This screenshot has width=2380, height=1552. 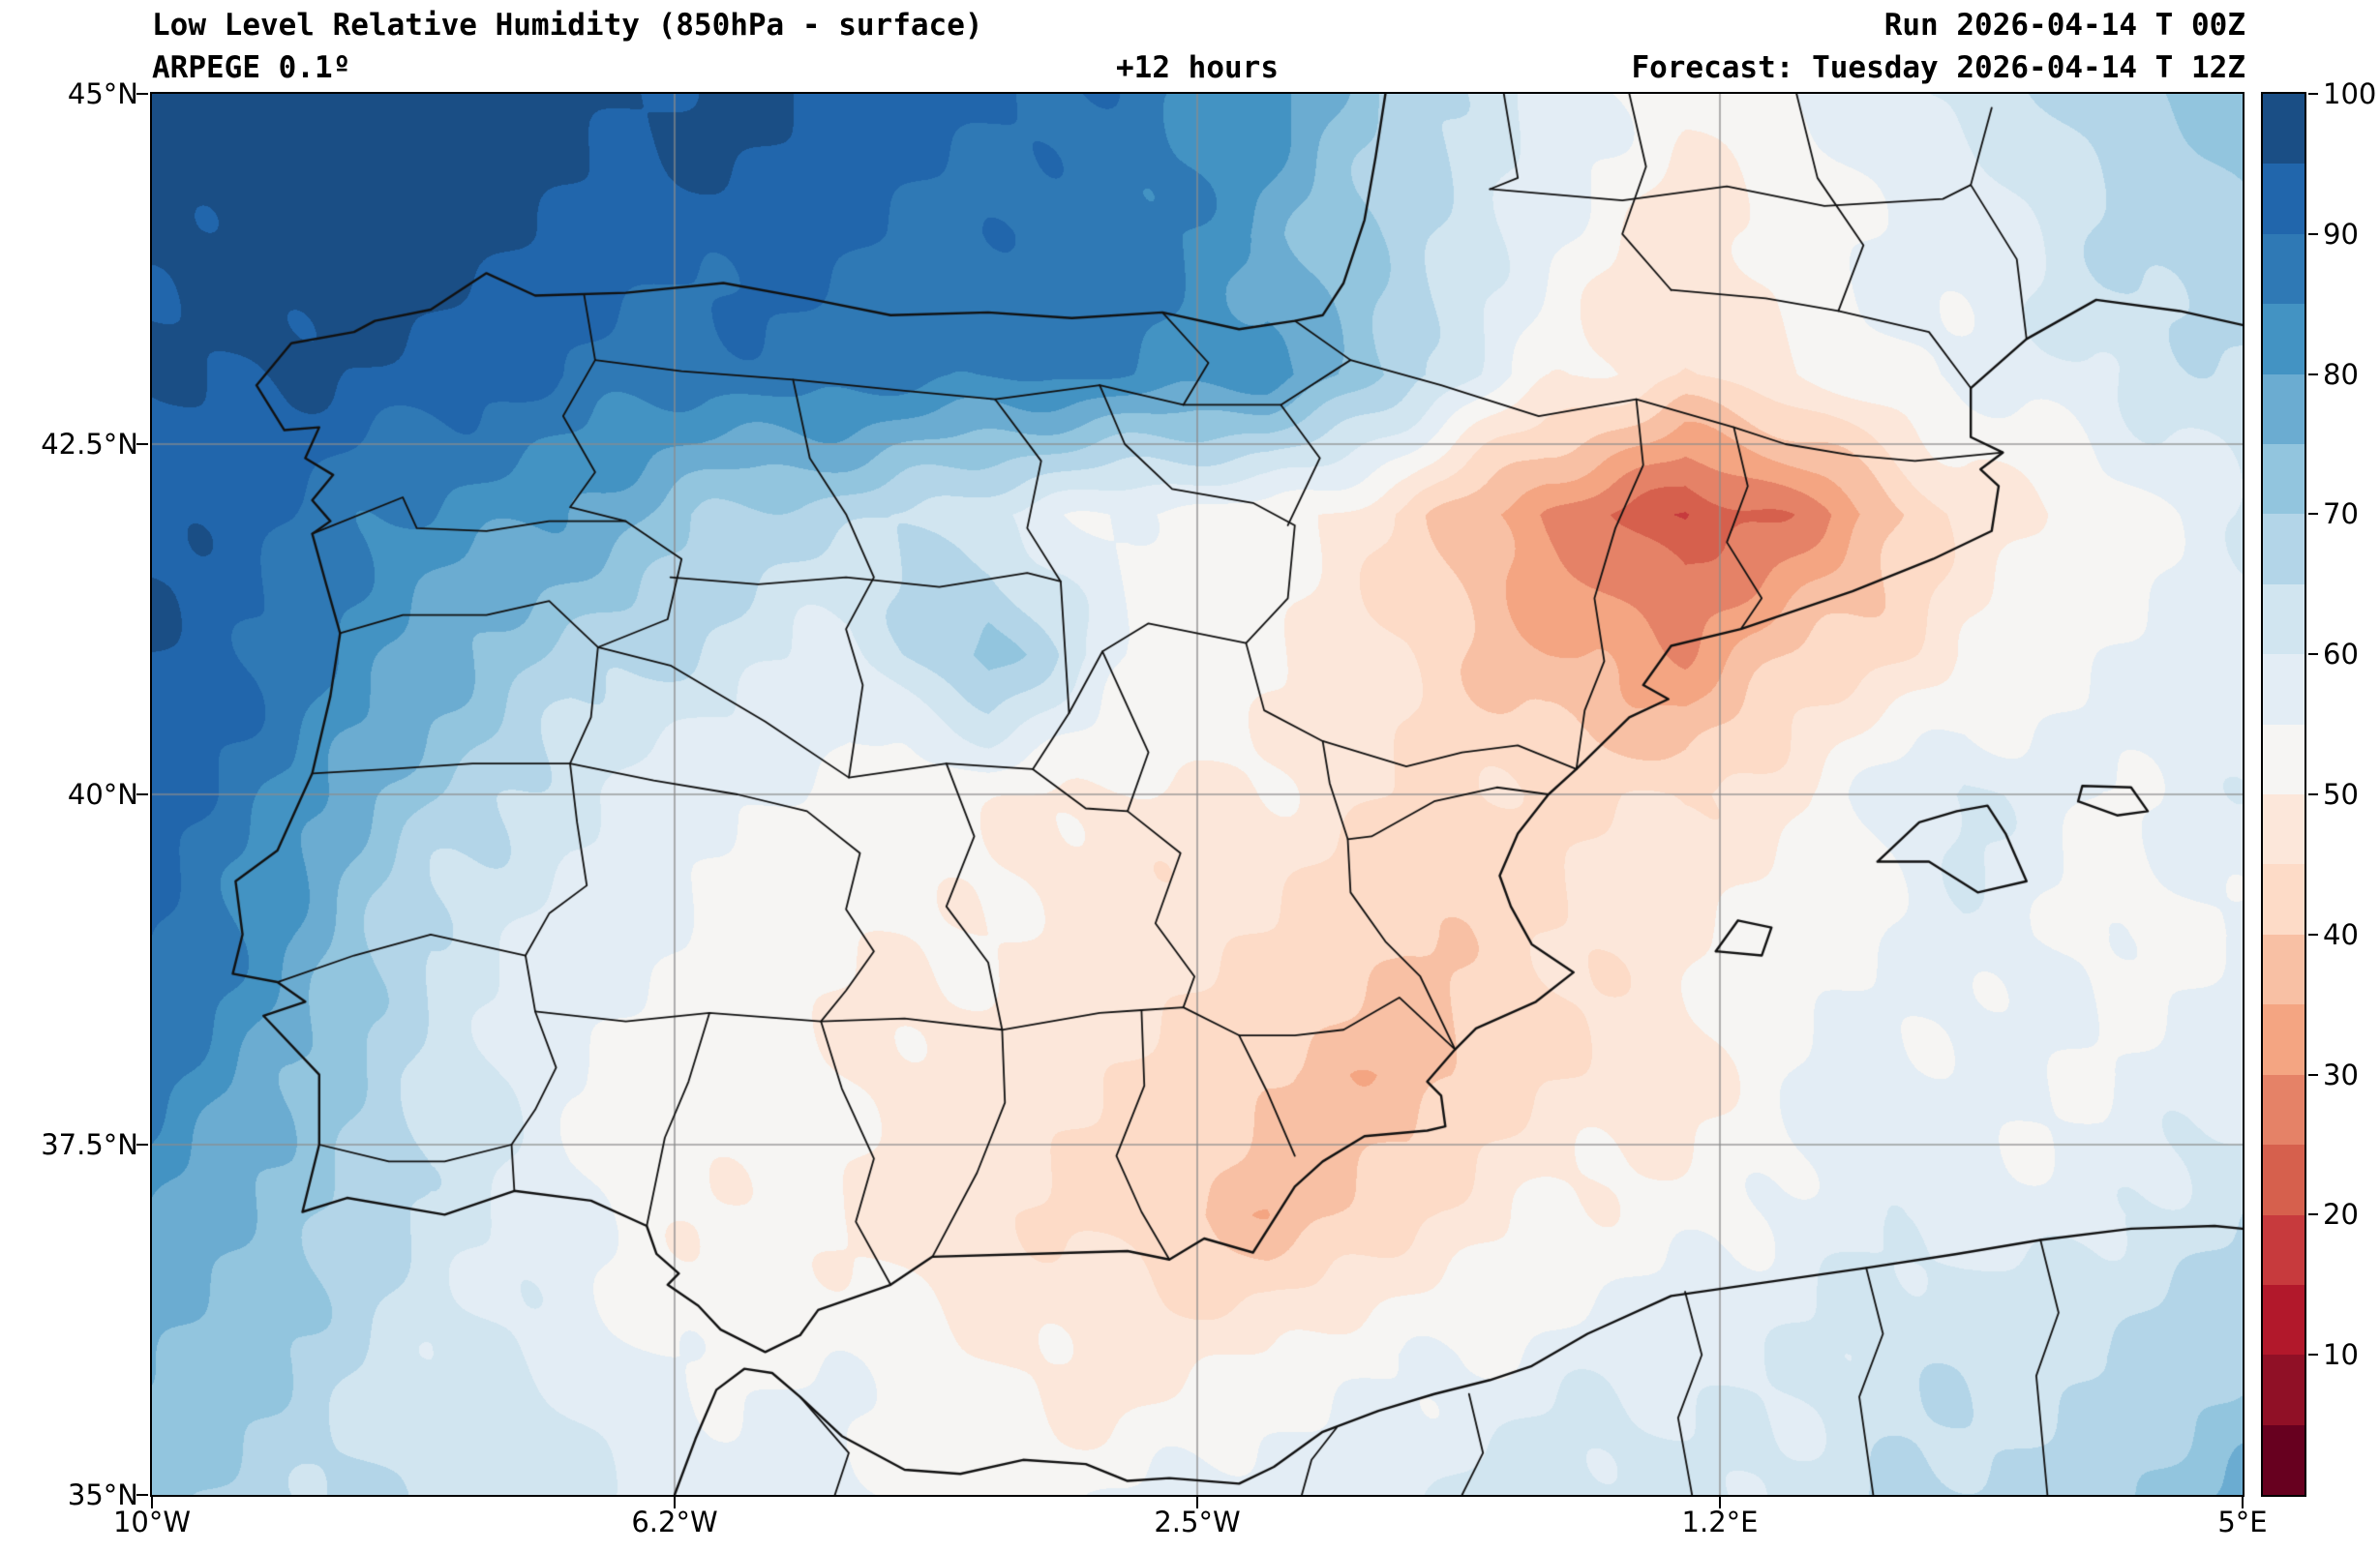 I want to click on colorbar-tick-label: 10, so click(x=2341, y=1355).